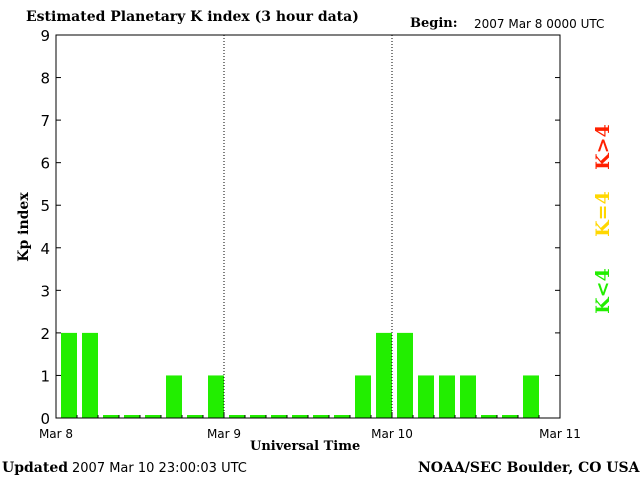  What do you see at coordinates (603, 147) in the screenshot?
I see `legend-k-greater-4: K>4` at bounding box center [603, 147].